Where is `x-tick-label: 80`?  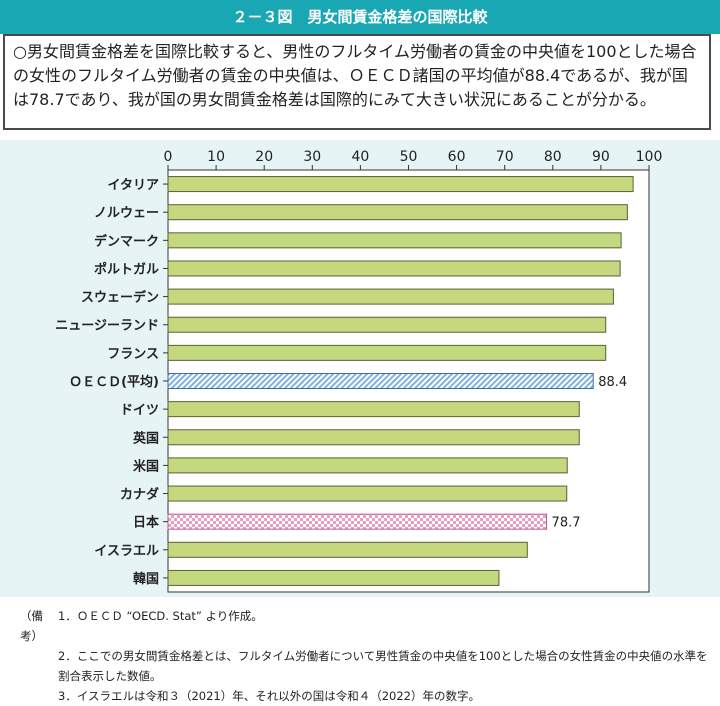
x-tick-label: 80 is located at coordinates (553, 157).